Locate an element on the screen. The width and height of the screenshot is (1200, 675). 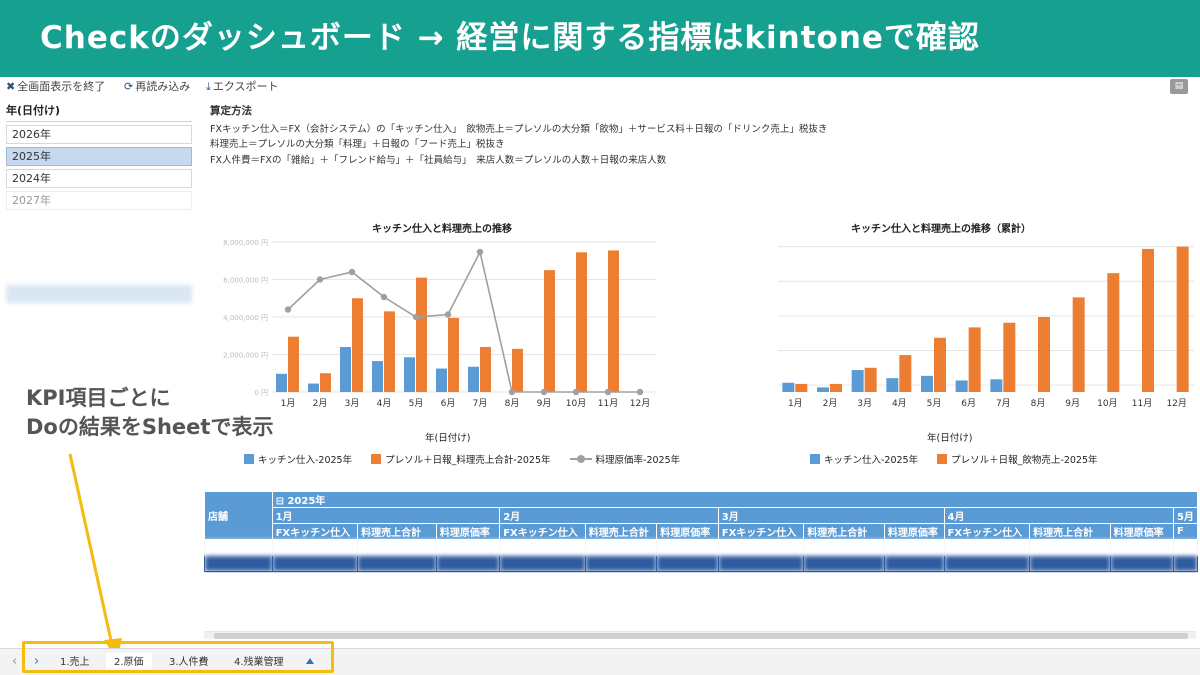
sheet-tab: 3.人件費 is located at coordinates (189, 662).